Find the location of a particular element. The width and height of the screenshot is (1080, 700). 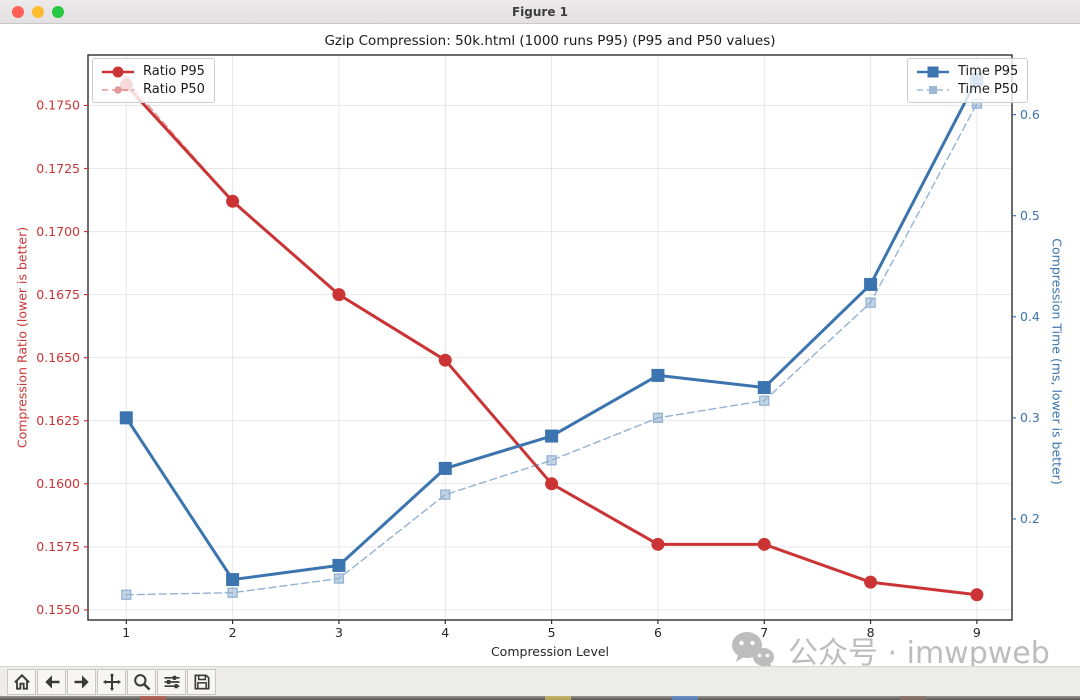

legend-entry-time-p95: Time P95 is located at coordinates (966, 71).